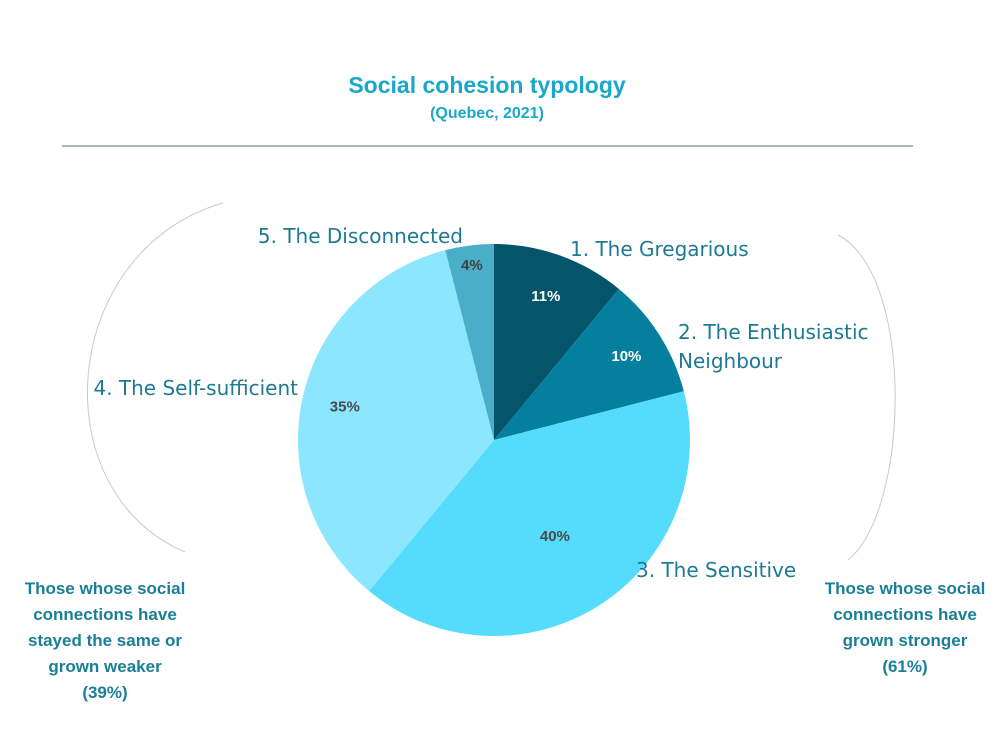 The width and height of the screenshot is (1000, 750). What do you see at coordinates (555, 536) in the screenshot?
I see `slice-percent-label: 40%` at bounding box center [555, 536].